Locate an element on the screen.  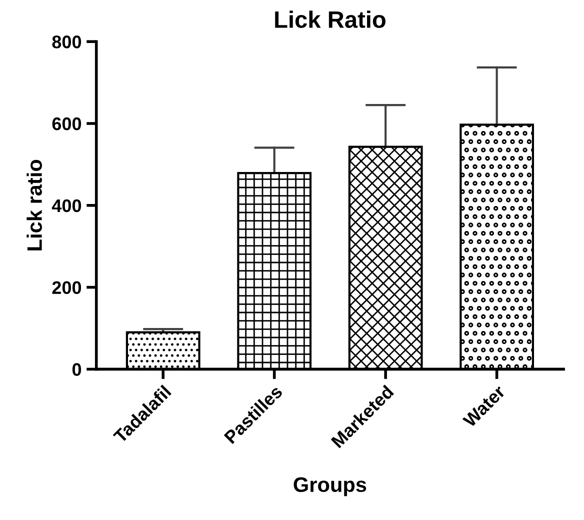
y-tick-label: 0 is located at coordinates (77, 369).